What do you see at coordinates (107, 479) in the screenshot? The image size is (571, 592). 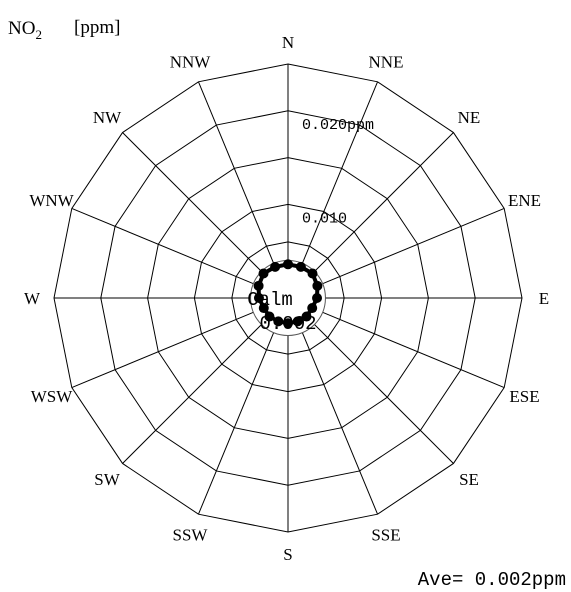 I see `direction-label-sw: SW` at bounding box center [107, 479].